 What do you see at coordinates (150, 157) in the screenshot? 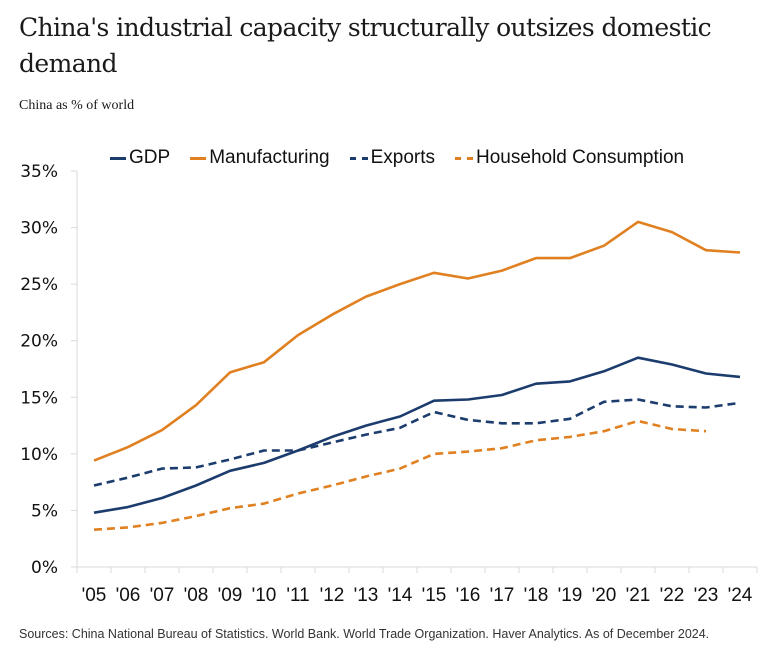
I see `legend-label-gdp: GDP` at bounding box center [150, 157].